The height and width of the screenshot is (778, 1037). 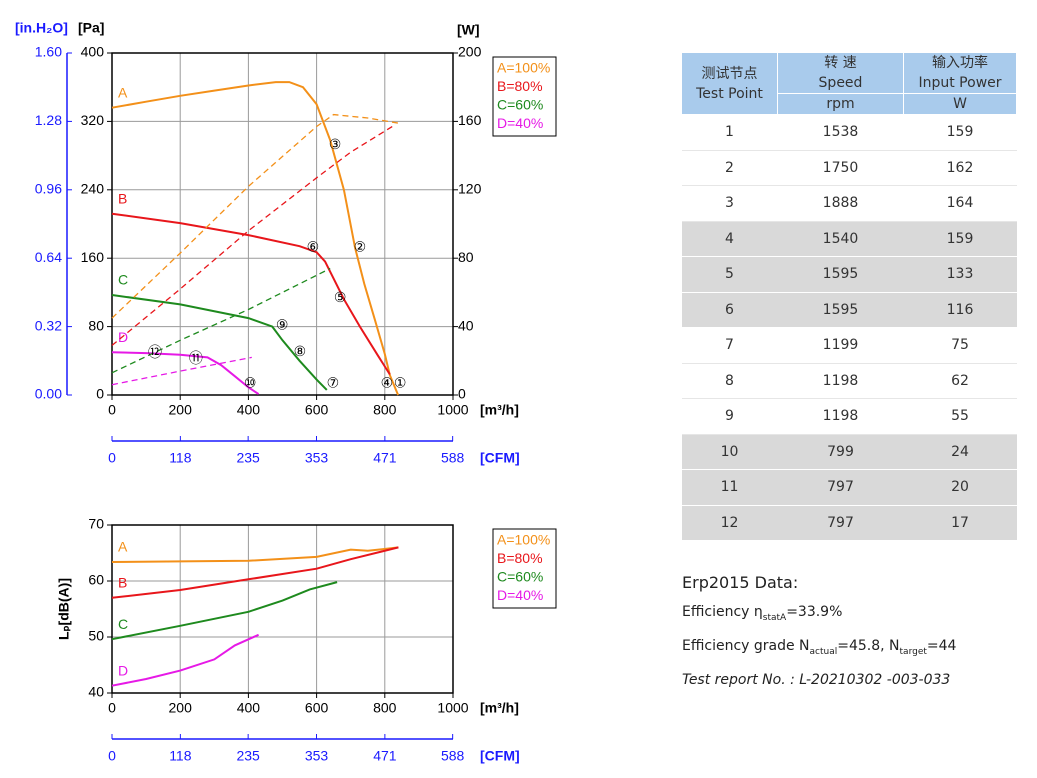 What do you see at coordinates (48, 189) in the screenshot?
I see `y3-tick-label: 0.96` at bounding box center [48, 189].